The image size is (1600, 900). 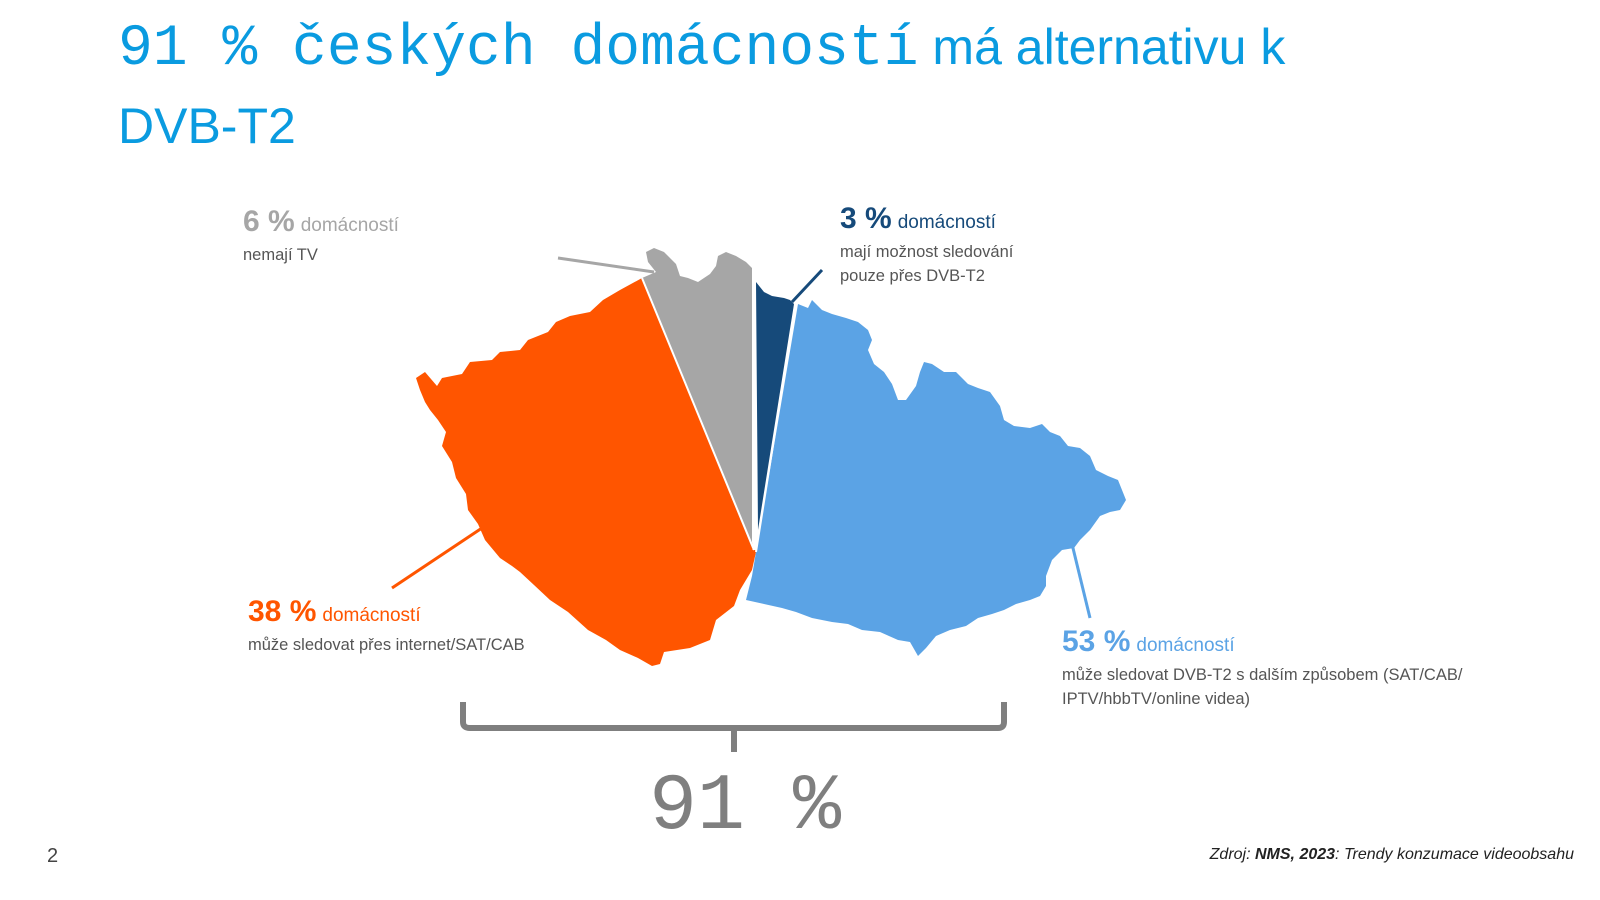 I want to click on label-no-tv: 6 % domácností nemají TV, so click(x=321, y=236).